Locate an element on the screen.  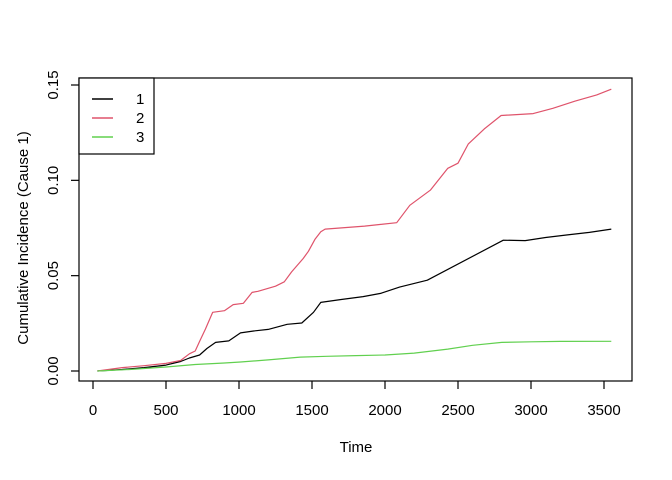
x-axis-tick-label: 2000 is located at coordinates (384, 410).